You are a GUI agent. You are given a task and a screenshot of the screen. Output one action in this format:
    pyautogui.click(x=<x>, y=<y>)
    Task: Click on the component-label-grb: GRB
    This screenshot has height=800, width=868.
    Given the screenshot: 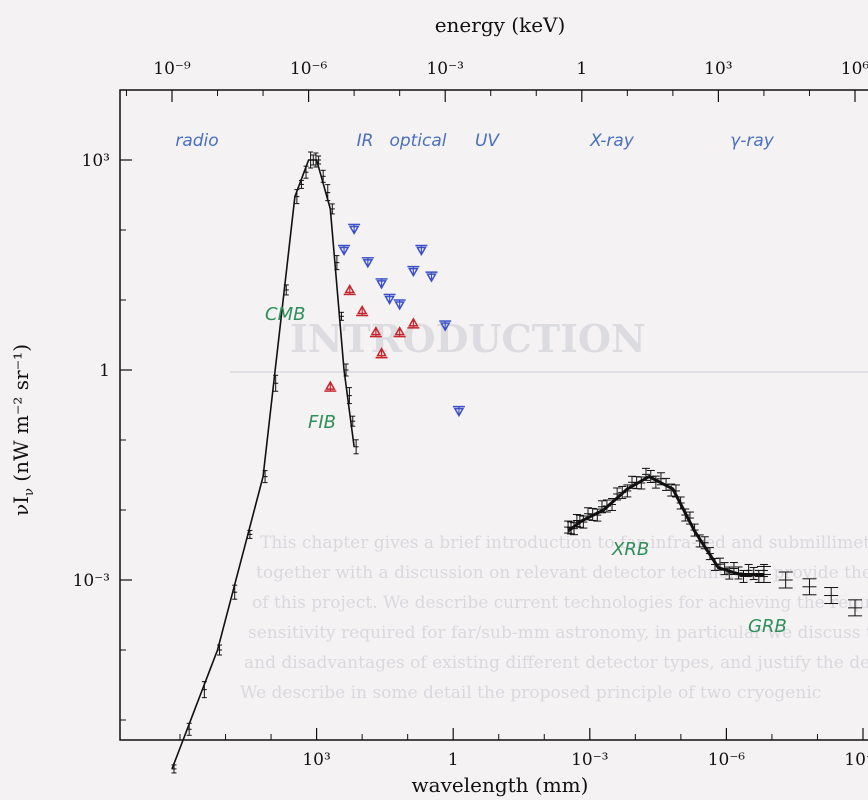 What is the action you would take?
    pyautogui.click(x=767, y=626)
    